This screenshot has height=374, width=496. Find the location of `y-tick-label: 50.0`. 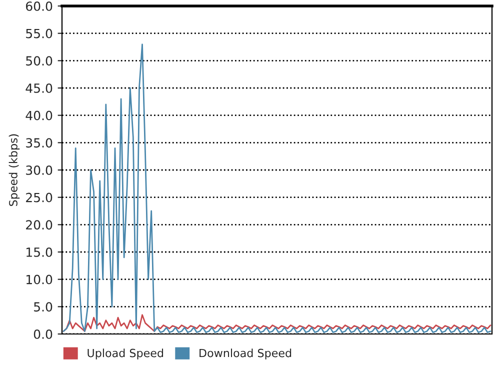

y-tick-label: 50.0 is located at coordinates (39, 61).